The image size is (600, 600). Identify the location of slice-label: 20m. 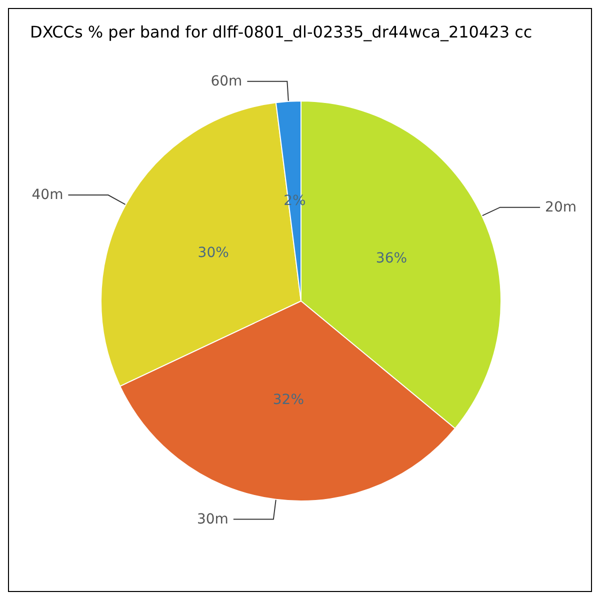
(561, 207).